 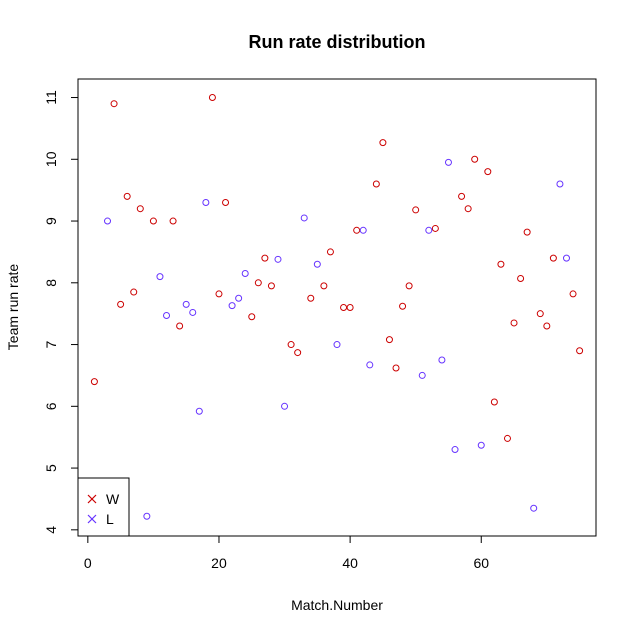 I want to click on legend-marker-w, so click(x=92, y=499).